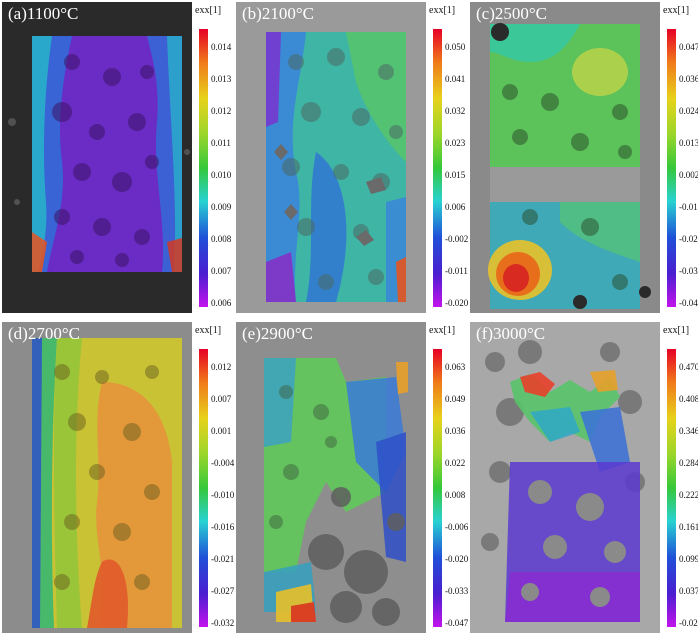 This screenshot has height=641, width=698. I want to click on strain-map-image-e: (e)2900°C, so click(331, 477).